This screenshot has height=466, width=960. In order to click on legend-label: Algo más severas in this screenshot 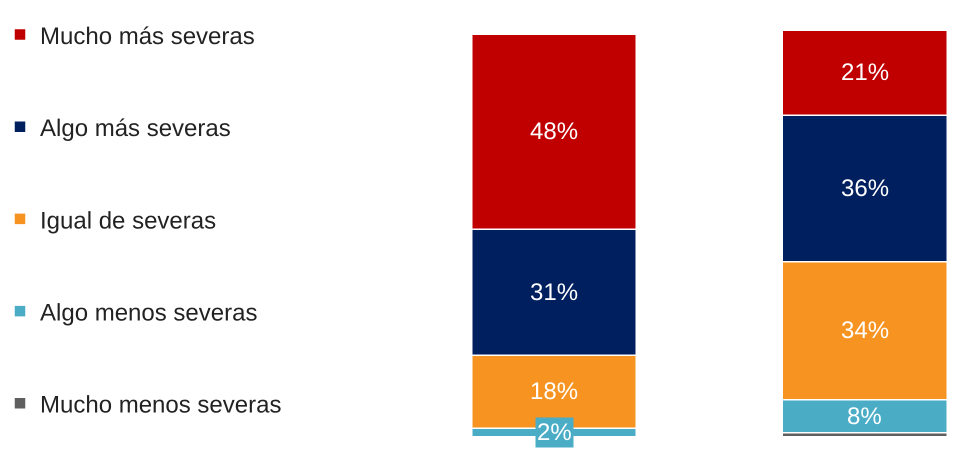, I will do `click(135, 128)`.